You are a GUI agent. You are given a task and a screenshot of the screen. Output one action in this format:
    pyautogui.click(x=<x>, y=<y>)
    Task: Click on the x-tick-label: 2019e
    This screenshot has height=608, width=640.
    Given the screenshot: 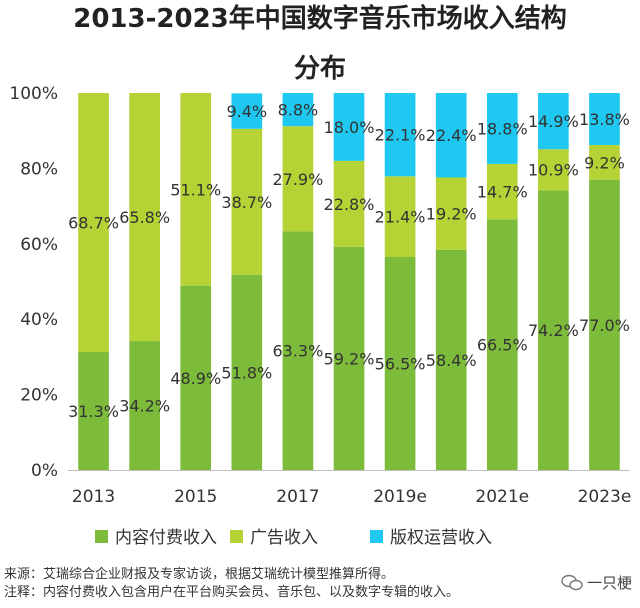 What is the action you would take?
    pyautogui.click(x=400, y=497)
    